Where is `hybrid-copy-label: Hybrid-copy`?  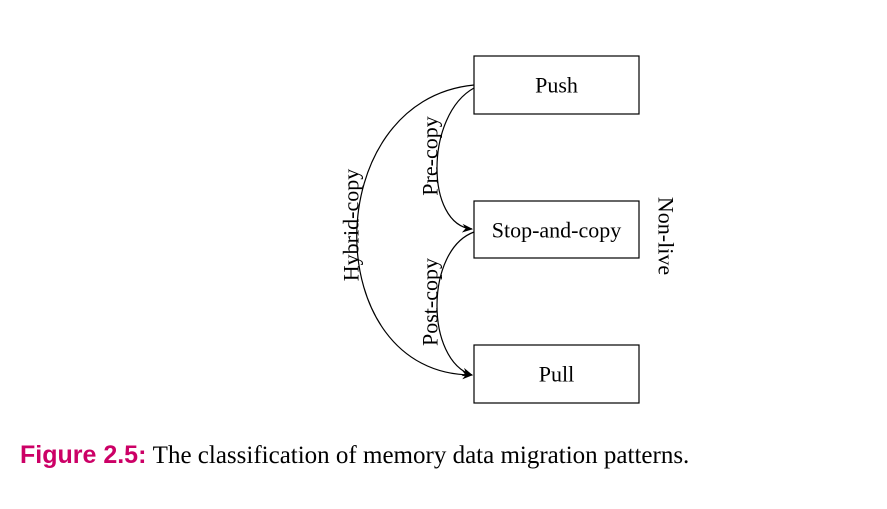 hybrid-copy-label: Hybrid-copy is located at coordinates (351, 225).